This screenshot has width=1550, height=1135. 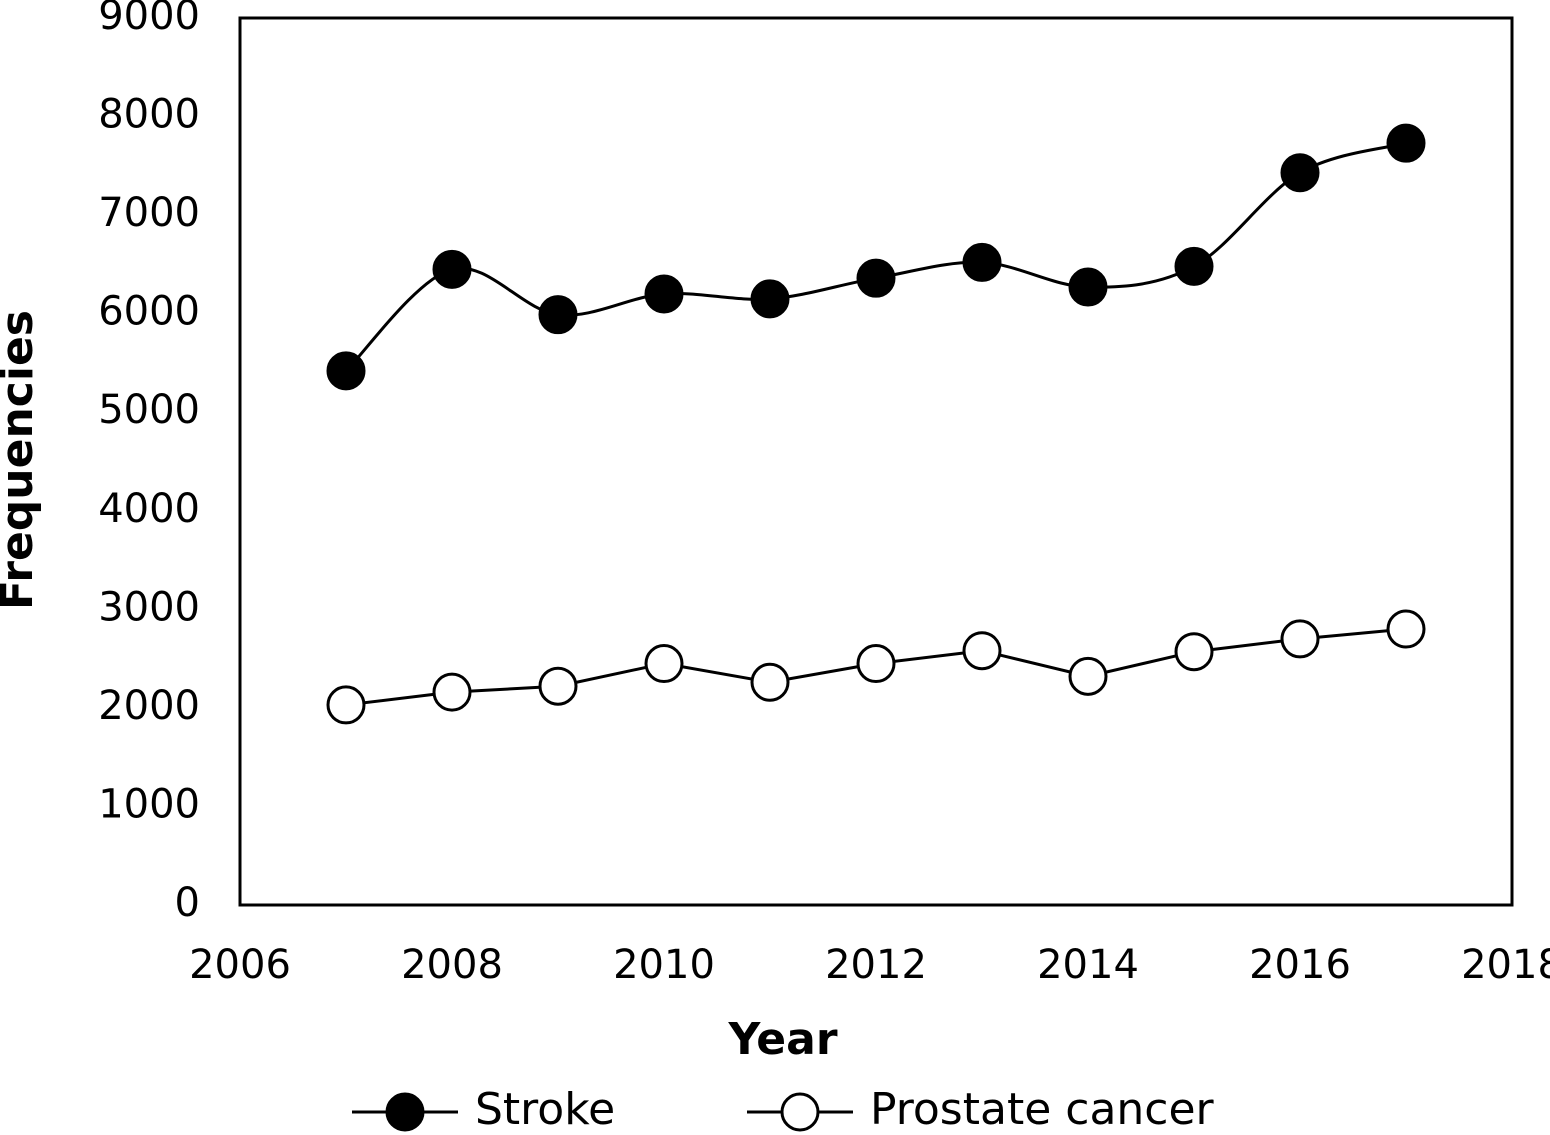 What do you see at coordinates (875, 256) in the screenshot?
I see `series-line` at bounding box center [875, 256].